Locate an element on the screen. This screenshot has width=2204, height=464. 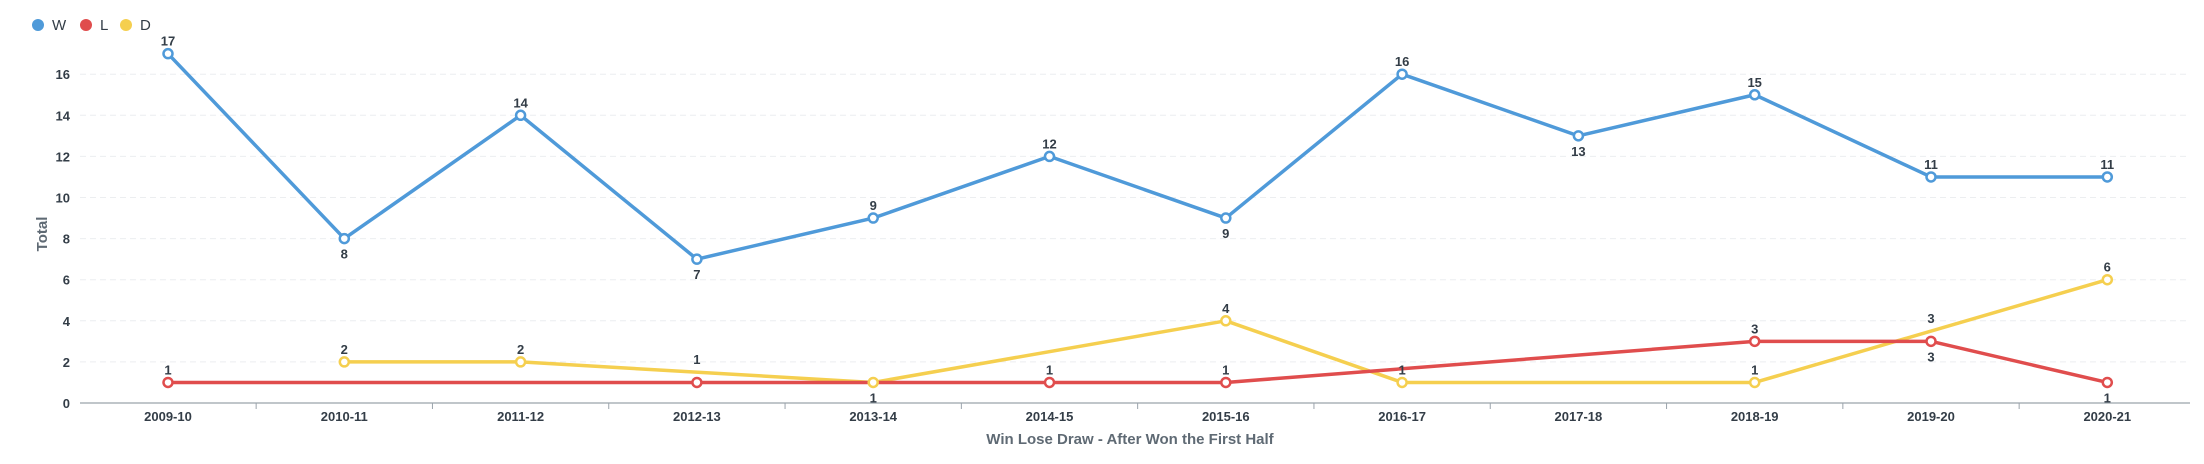
data-label-w: 12 is located at coordinates (1049, 143).